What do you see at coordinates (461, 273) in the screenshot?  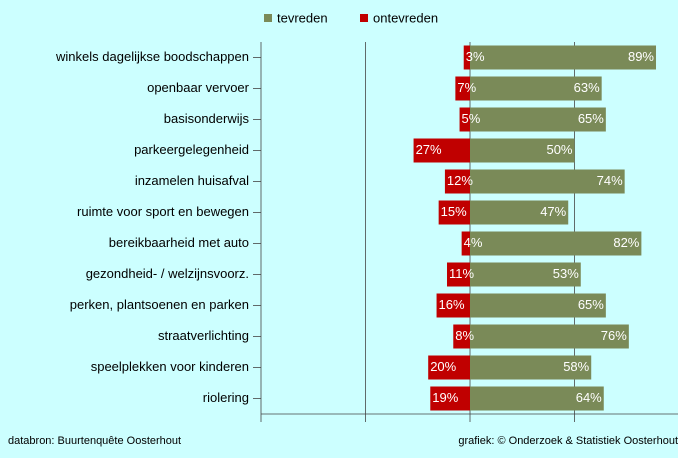 I see `data-label: 11%` at bounding box center [461, 273].